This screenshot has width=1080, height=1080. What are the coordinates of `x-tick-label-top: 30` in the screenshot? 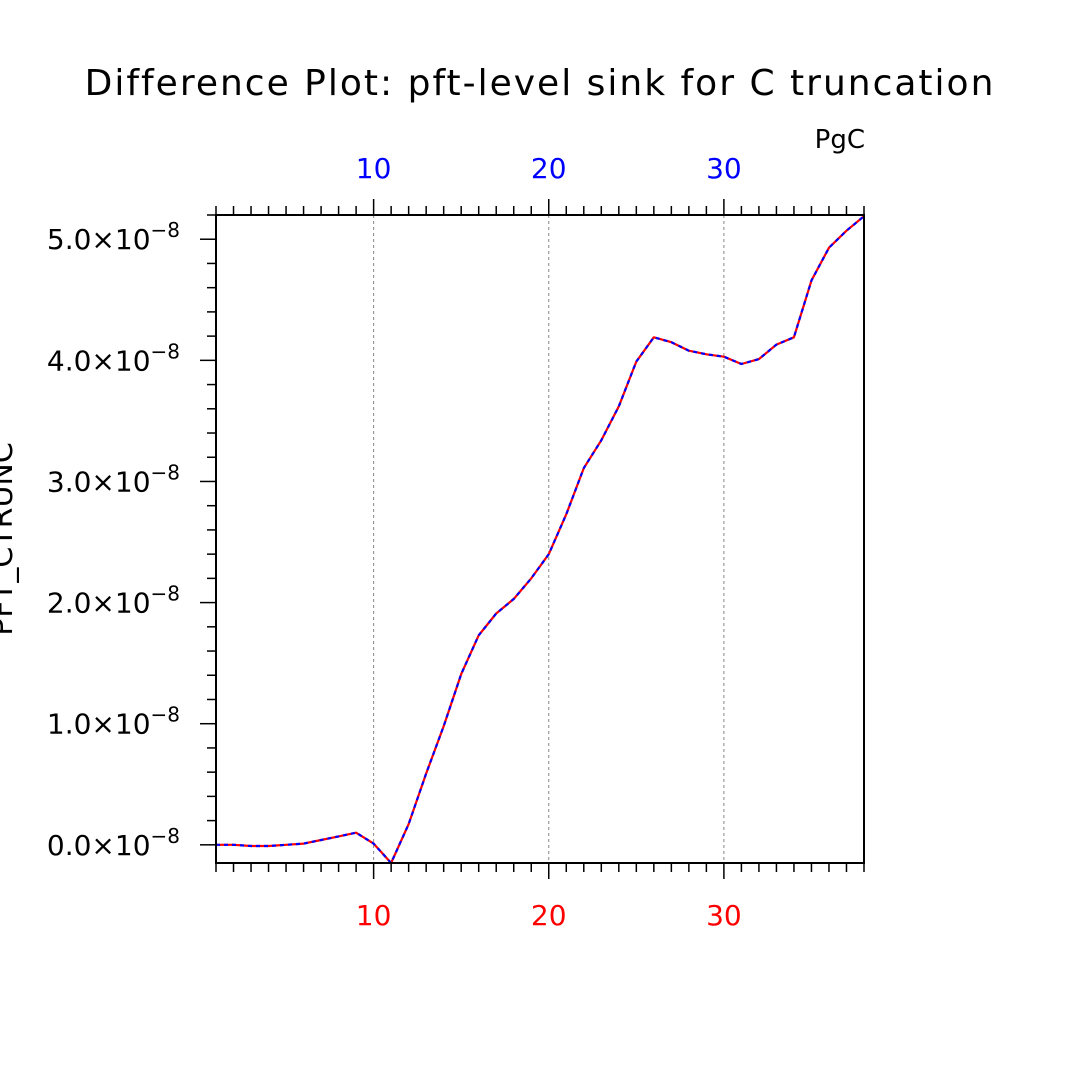 It's located at (724, 168).